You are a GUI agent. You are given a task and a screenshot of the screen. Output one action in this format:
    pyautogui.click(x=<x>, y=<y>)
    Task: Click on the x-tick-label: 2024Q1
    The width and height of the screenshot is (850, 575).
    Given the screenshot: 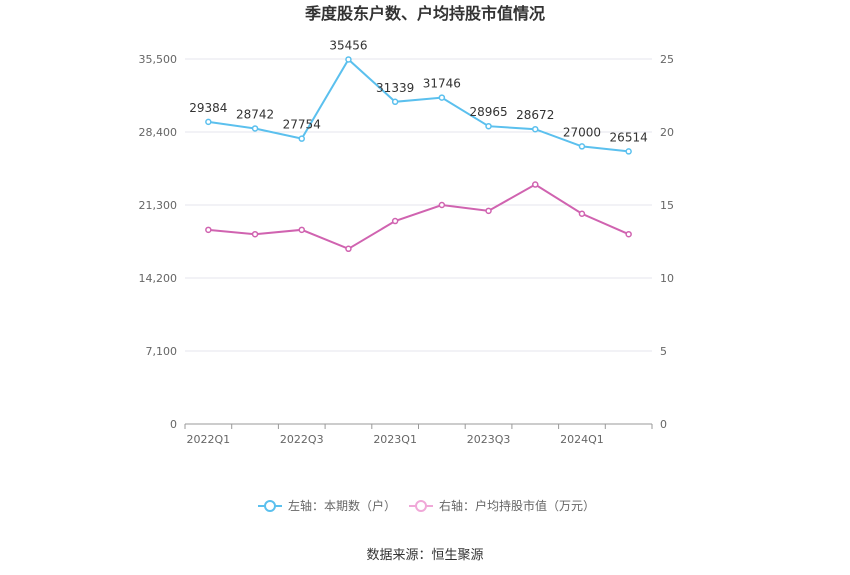 What is the action you would take?
    pyautogui.click(x=582, y=439)
    